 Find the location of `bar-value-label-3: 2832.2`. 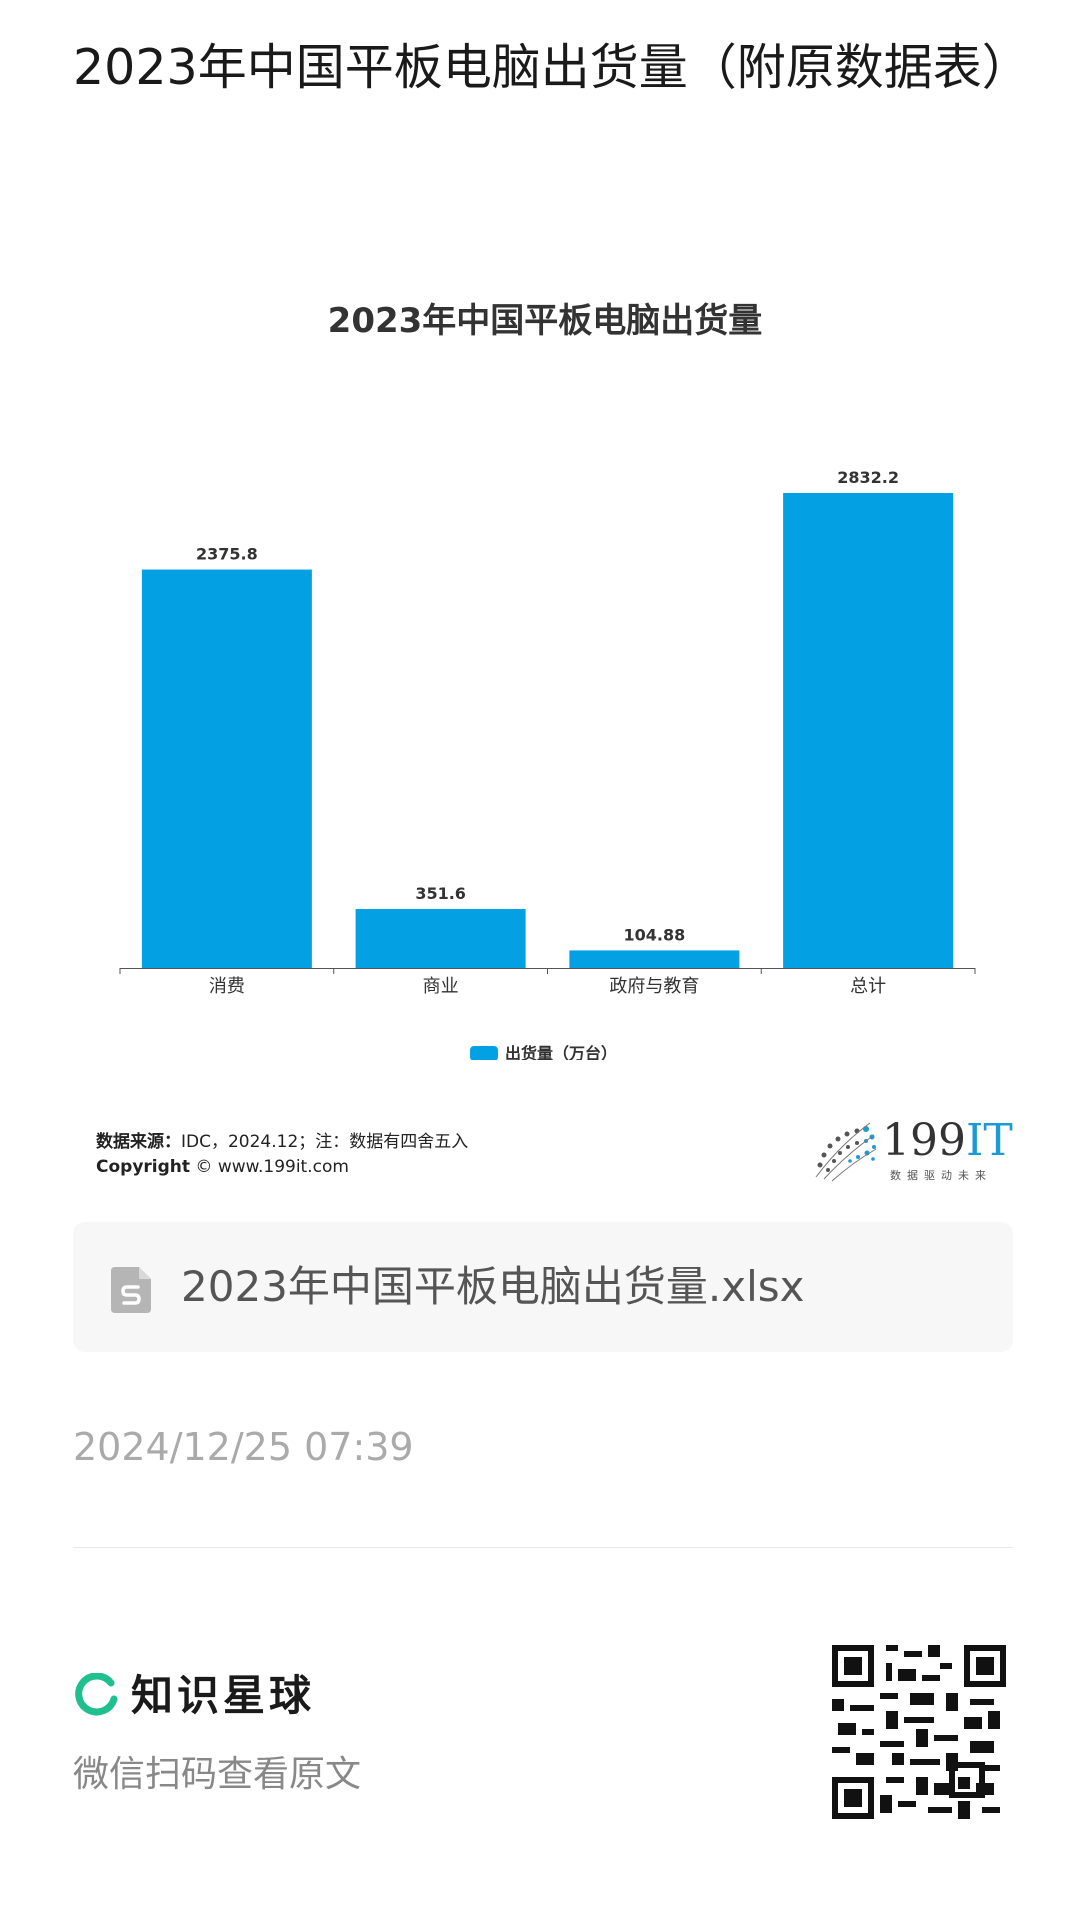

bar-value-label-3: 2832.2 is located at coordinates (868, 477).